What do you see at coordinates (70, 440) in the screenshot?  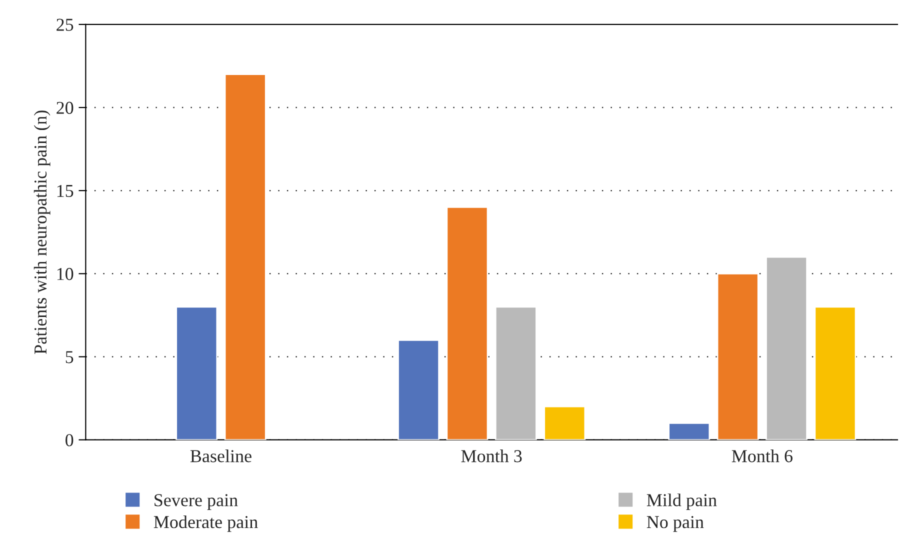 I see `y-tick-label: 0` at bounding box center [70, 440].